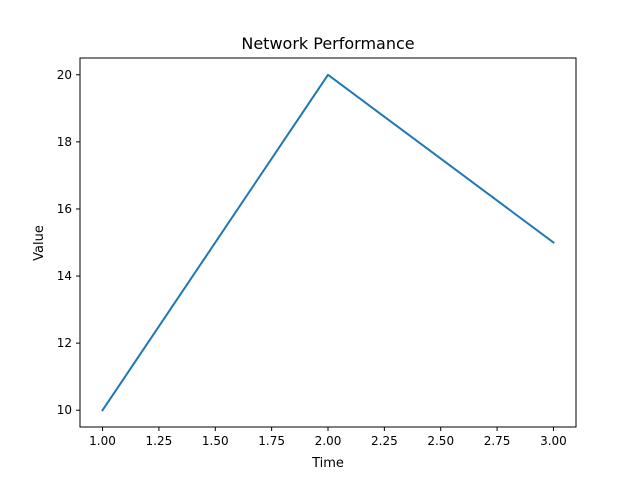 The image size is (640, 480). Describe the element at coordinates (327, 43) in the screenshot. I see `chart-title: Network Performance` at that location.